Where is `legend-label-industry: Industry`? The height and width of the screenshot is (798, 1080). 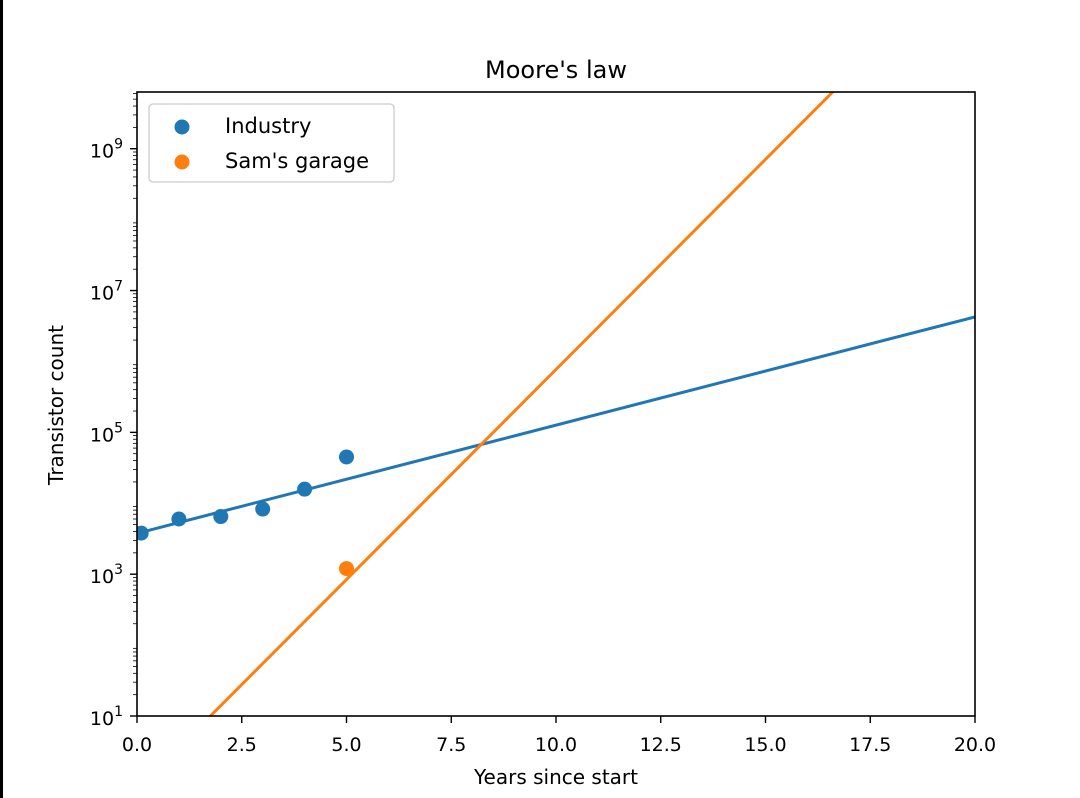 legend-label-industry: Industry is located at coordinates (268, 126).